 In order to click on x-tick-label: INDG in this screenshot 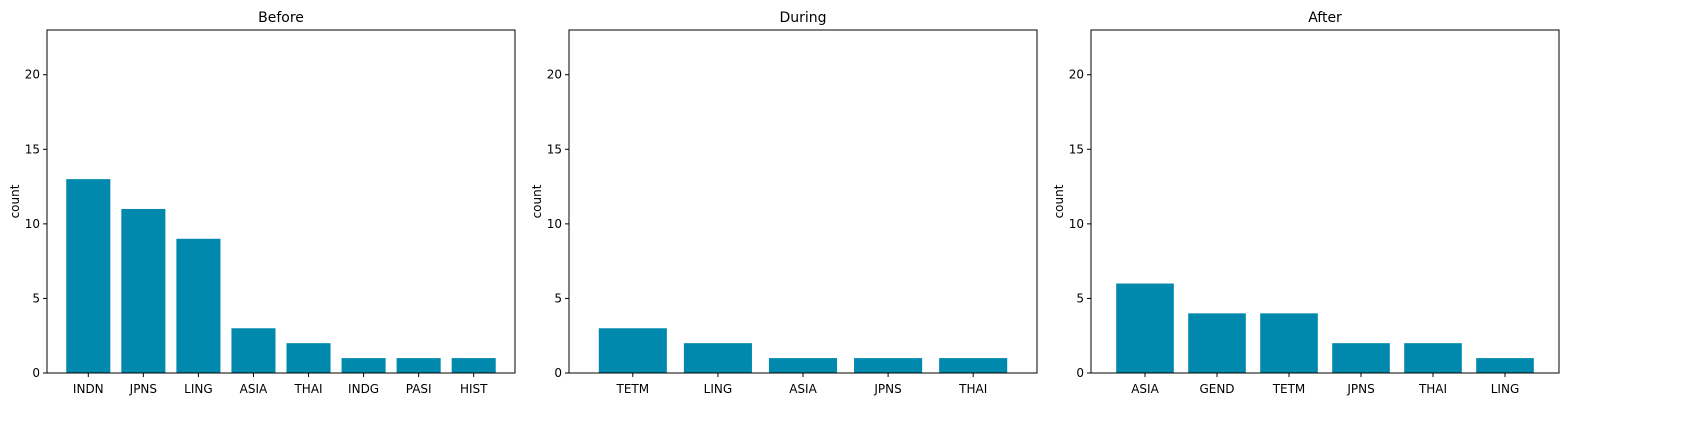, I will do `click(363, 389)`.